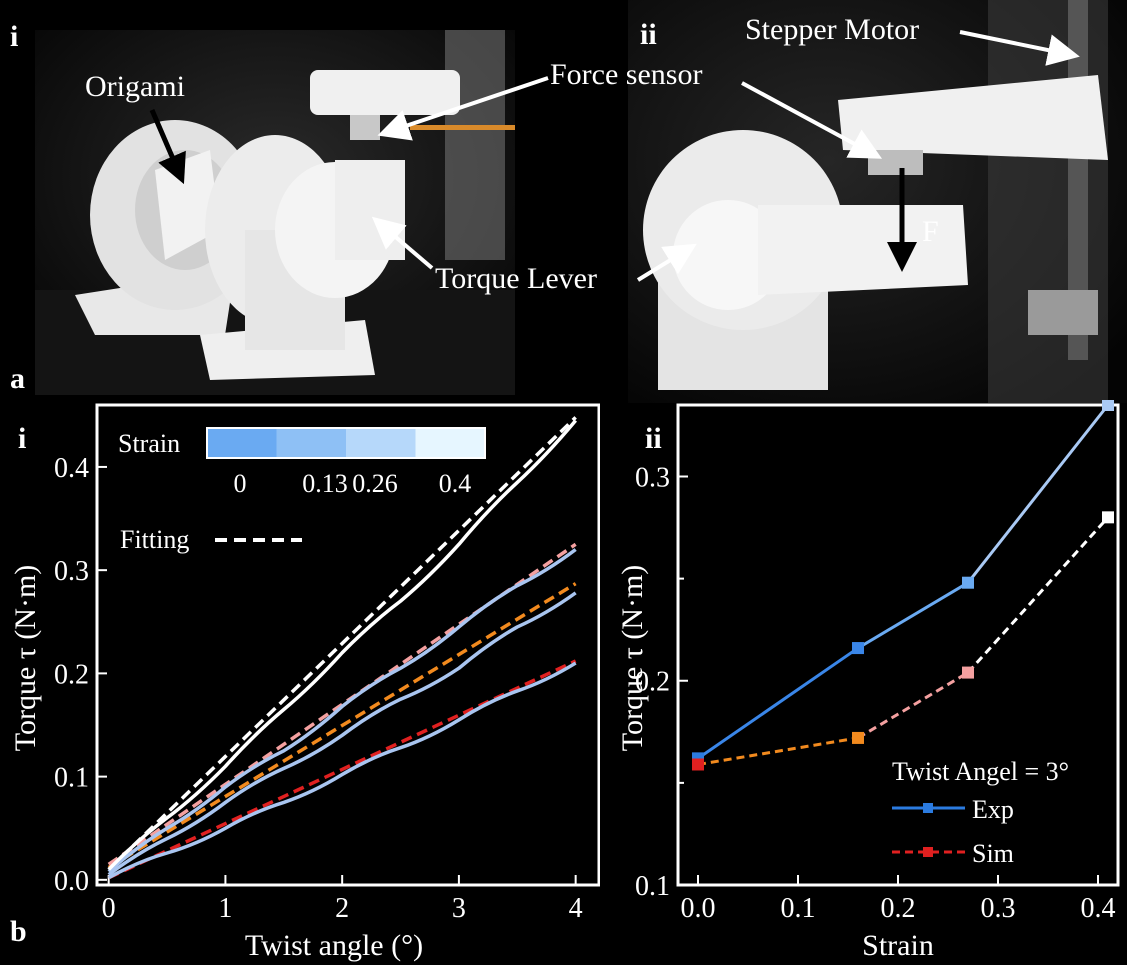 The image size is (1127, 965). What do you see at coordinates (1019, 48) in the screenshot?
I see `arrow-stepper-motor` at bounding box center [1019, 48].